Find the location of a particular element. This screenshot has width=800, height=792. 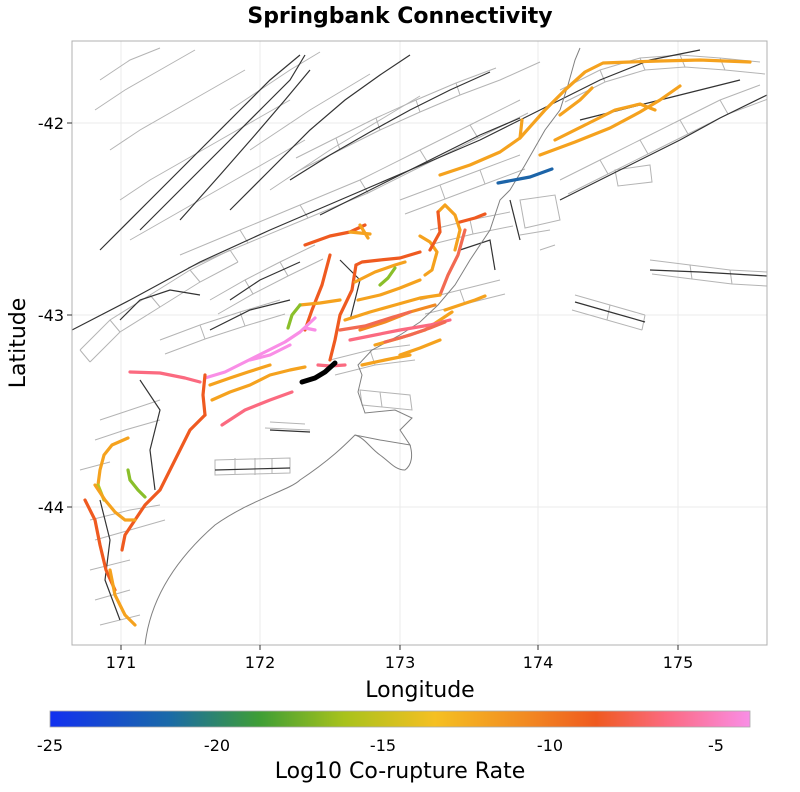

x-tick-label: 174 is located at coordinates (538, 662).